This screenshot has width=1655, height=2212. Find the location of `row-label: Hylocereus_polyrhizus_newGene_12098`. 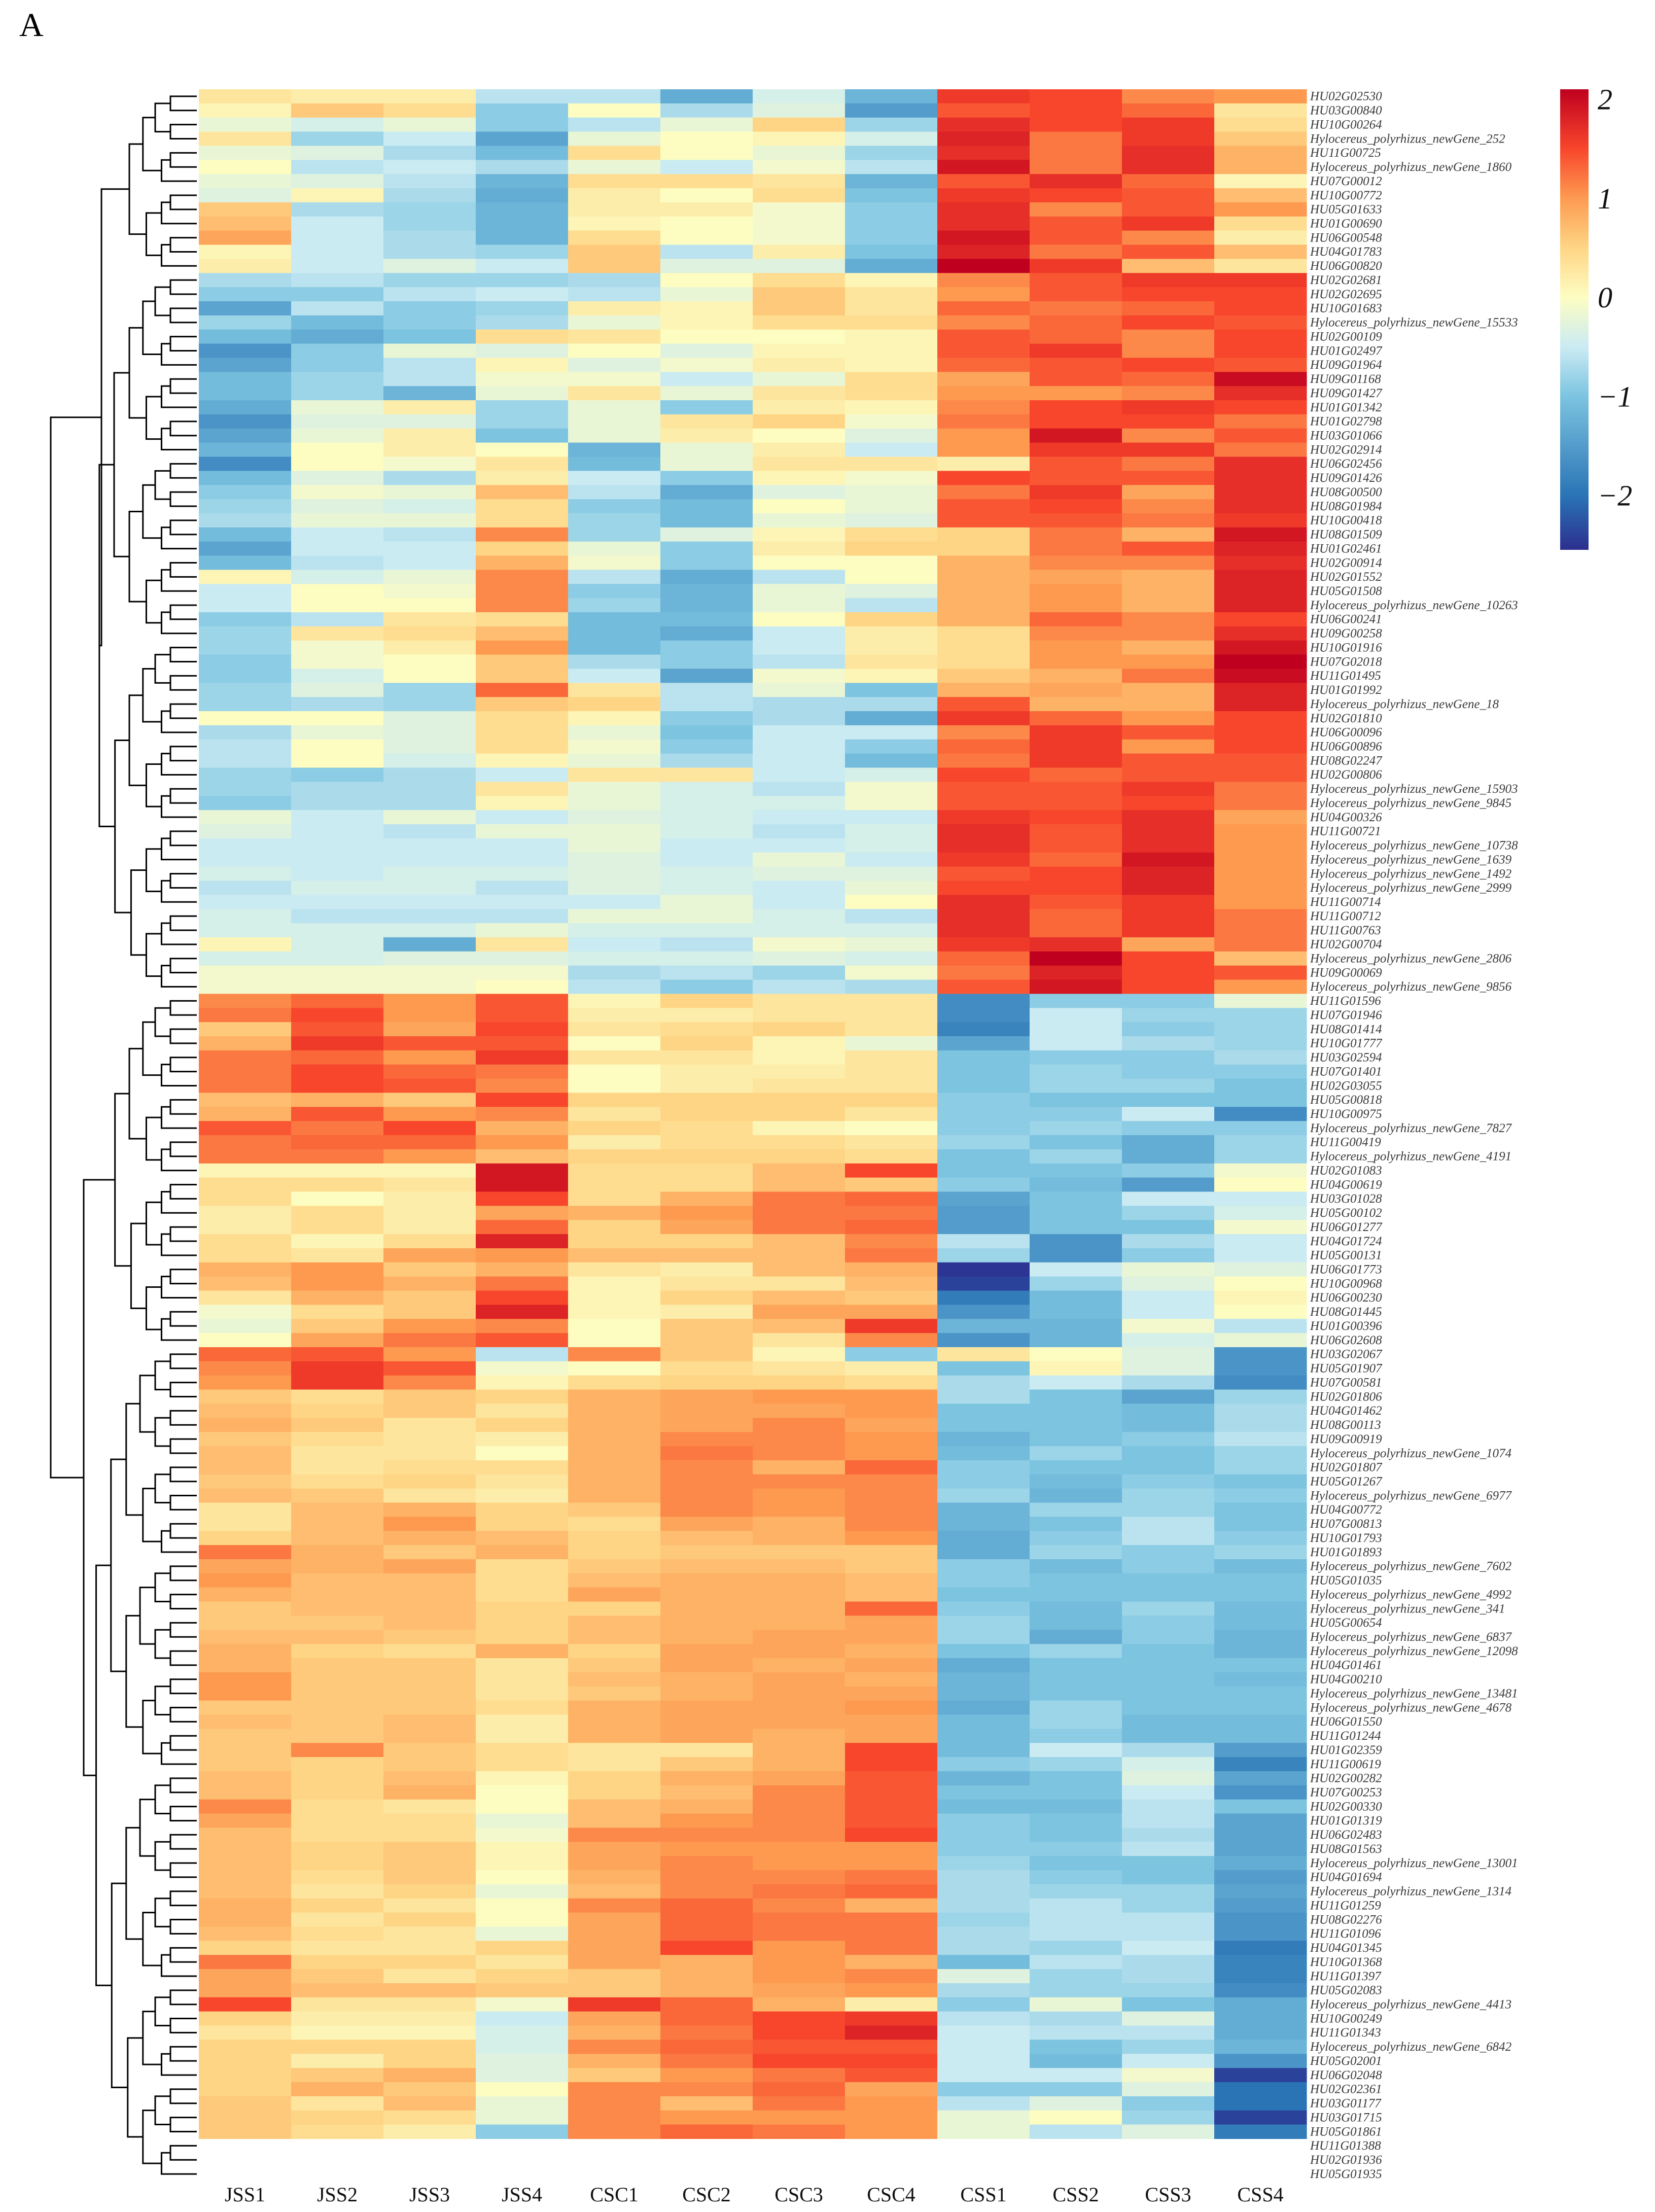

row-label: Hylocereus_polyrhizus_newGene_12098 is located at coordinates (1414, 1651).